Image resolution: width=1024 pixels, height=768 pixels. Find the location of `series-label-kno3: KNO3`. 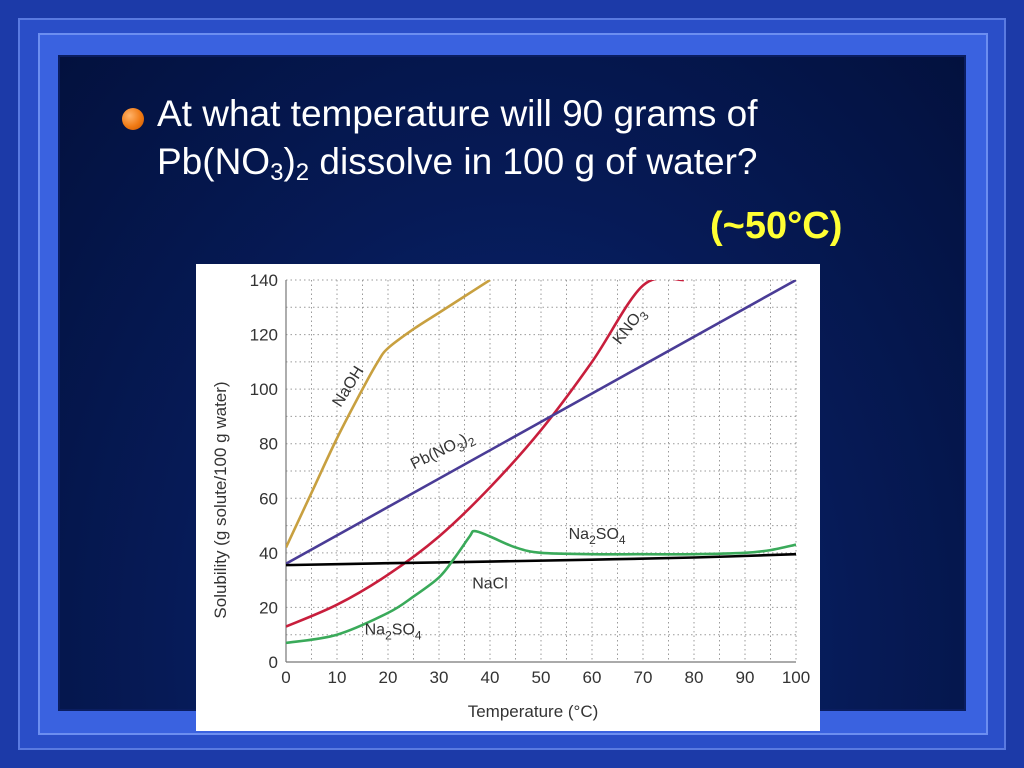

series-label-kno3: KNO3 is located at coordinates (631, 328).